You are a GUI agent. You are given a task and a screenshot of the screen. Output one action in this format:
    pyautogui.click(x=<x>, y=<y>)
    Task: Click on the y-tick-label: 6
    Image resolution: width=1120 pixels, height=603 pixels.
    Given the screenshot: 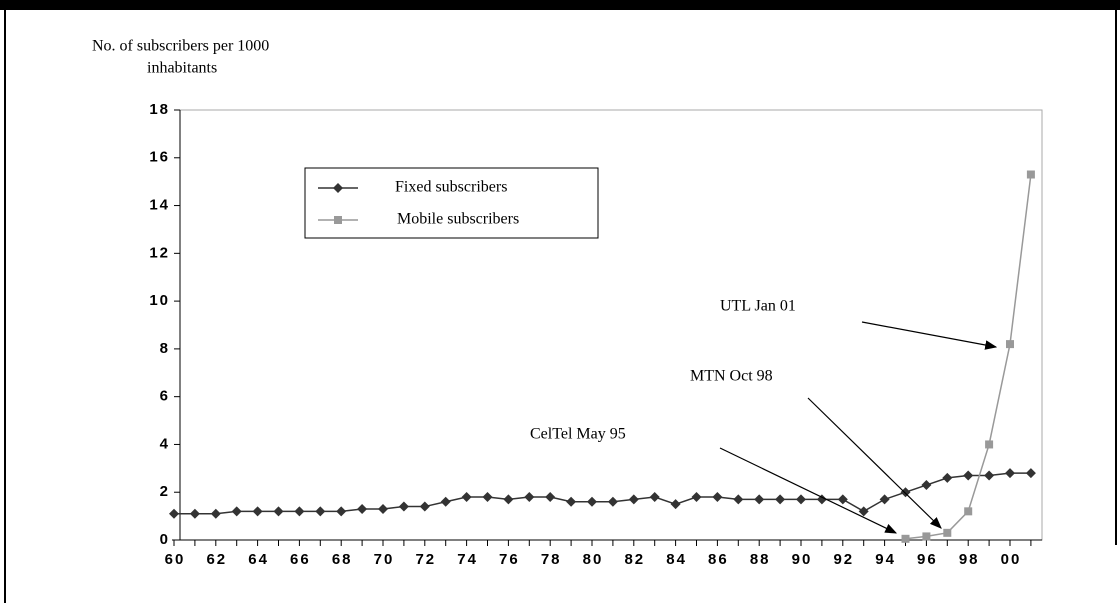 What is the action you would take?
    pyautogui.click(x=165, y=396)
    